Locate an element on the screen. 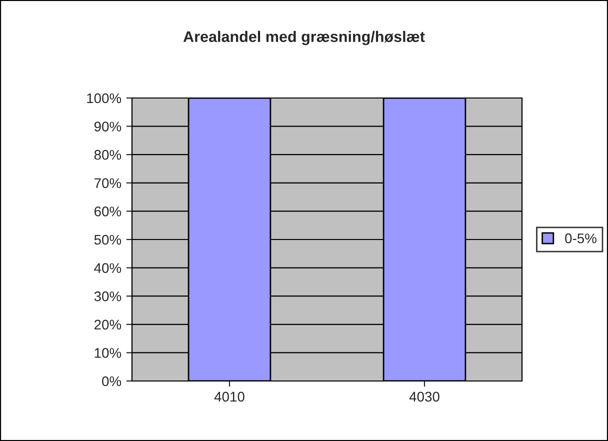 The image size is (608, 441). y-tick-label: 30% is located at coordinates (108, 296).